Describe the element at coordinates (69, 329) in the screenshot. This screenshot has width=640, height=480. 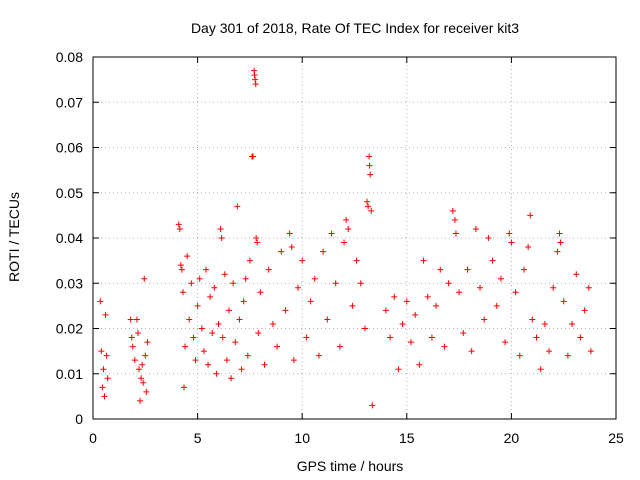
I see `y-tick-label: 0.02` at that location.